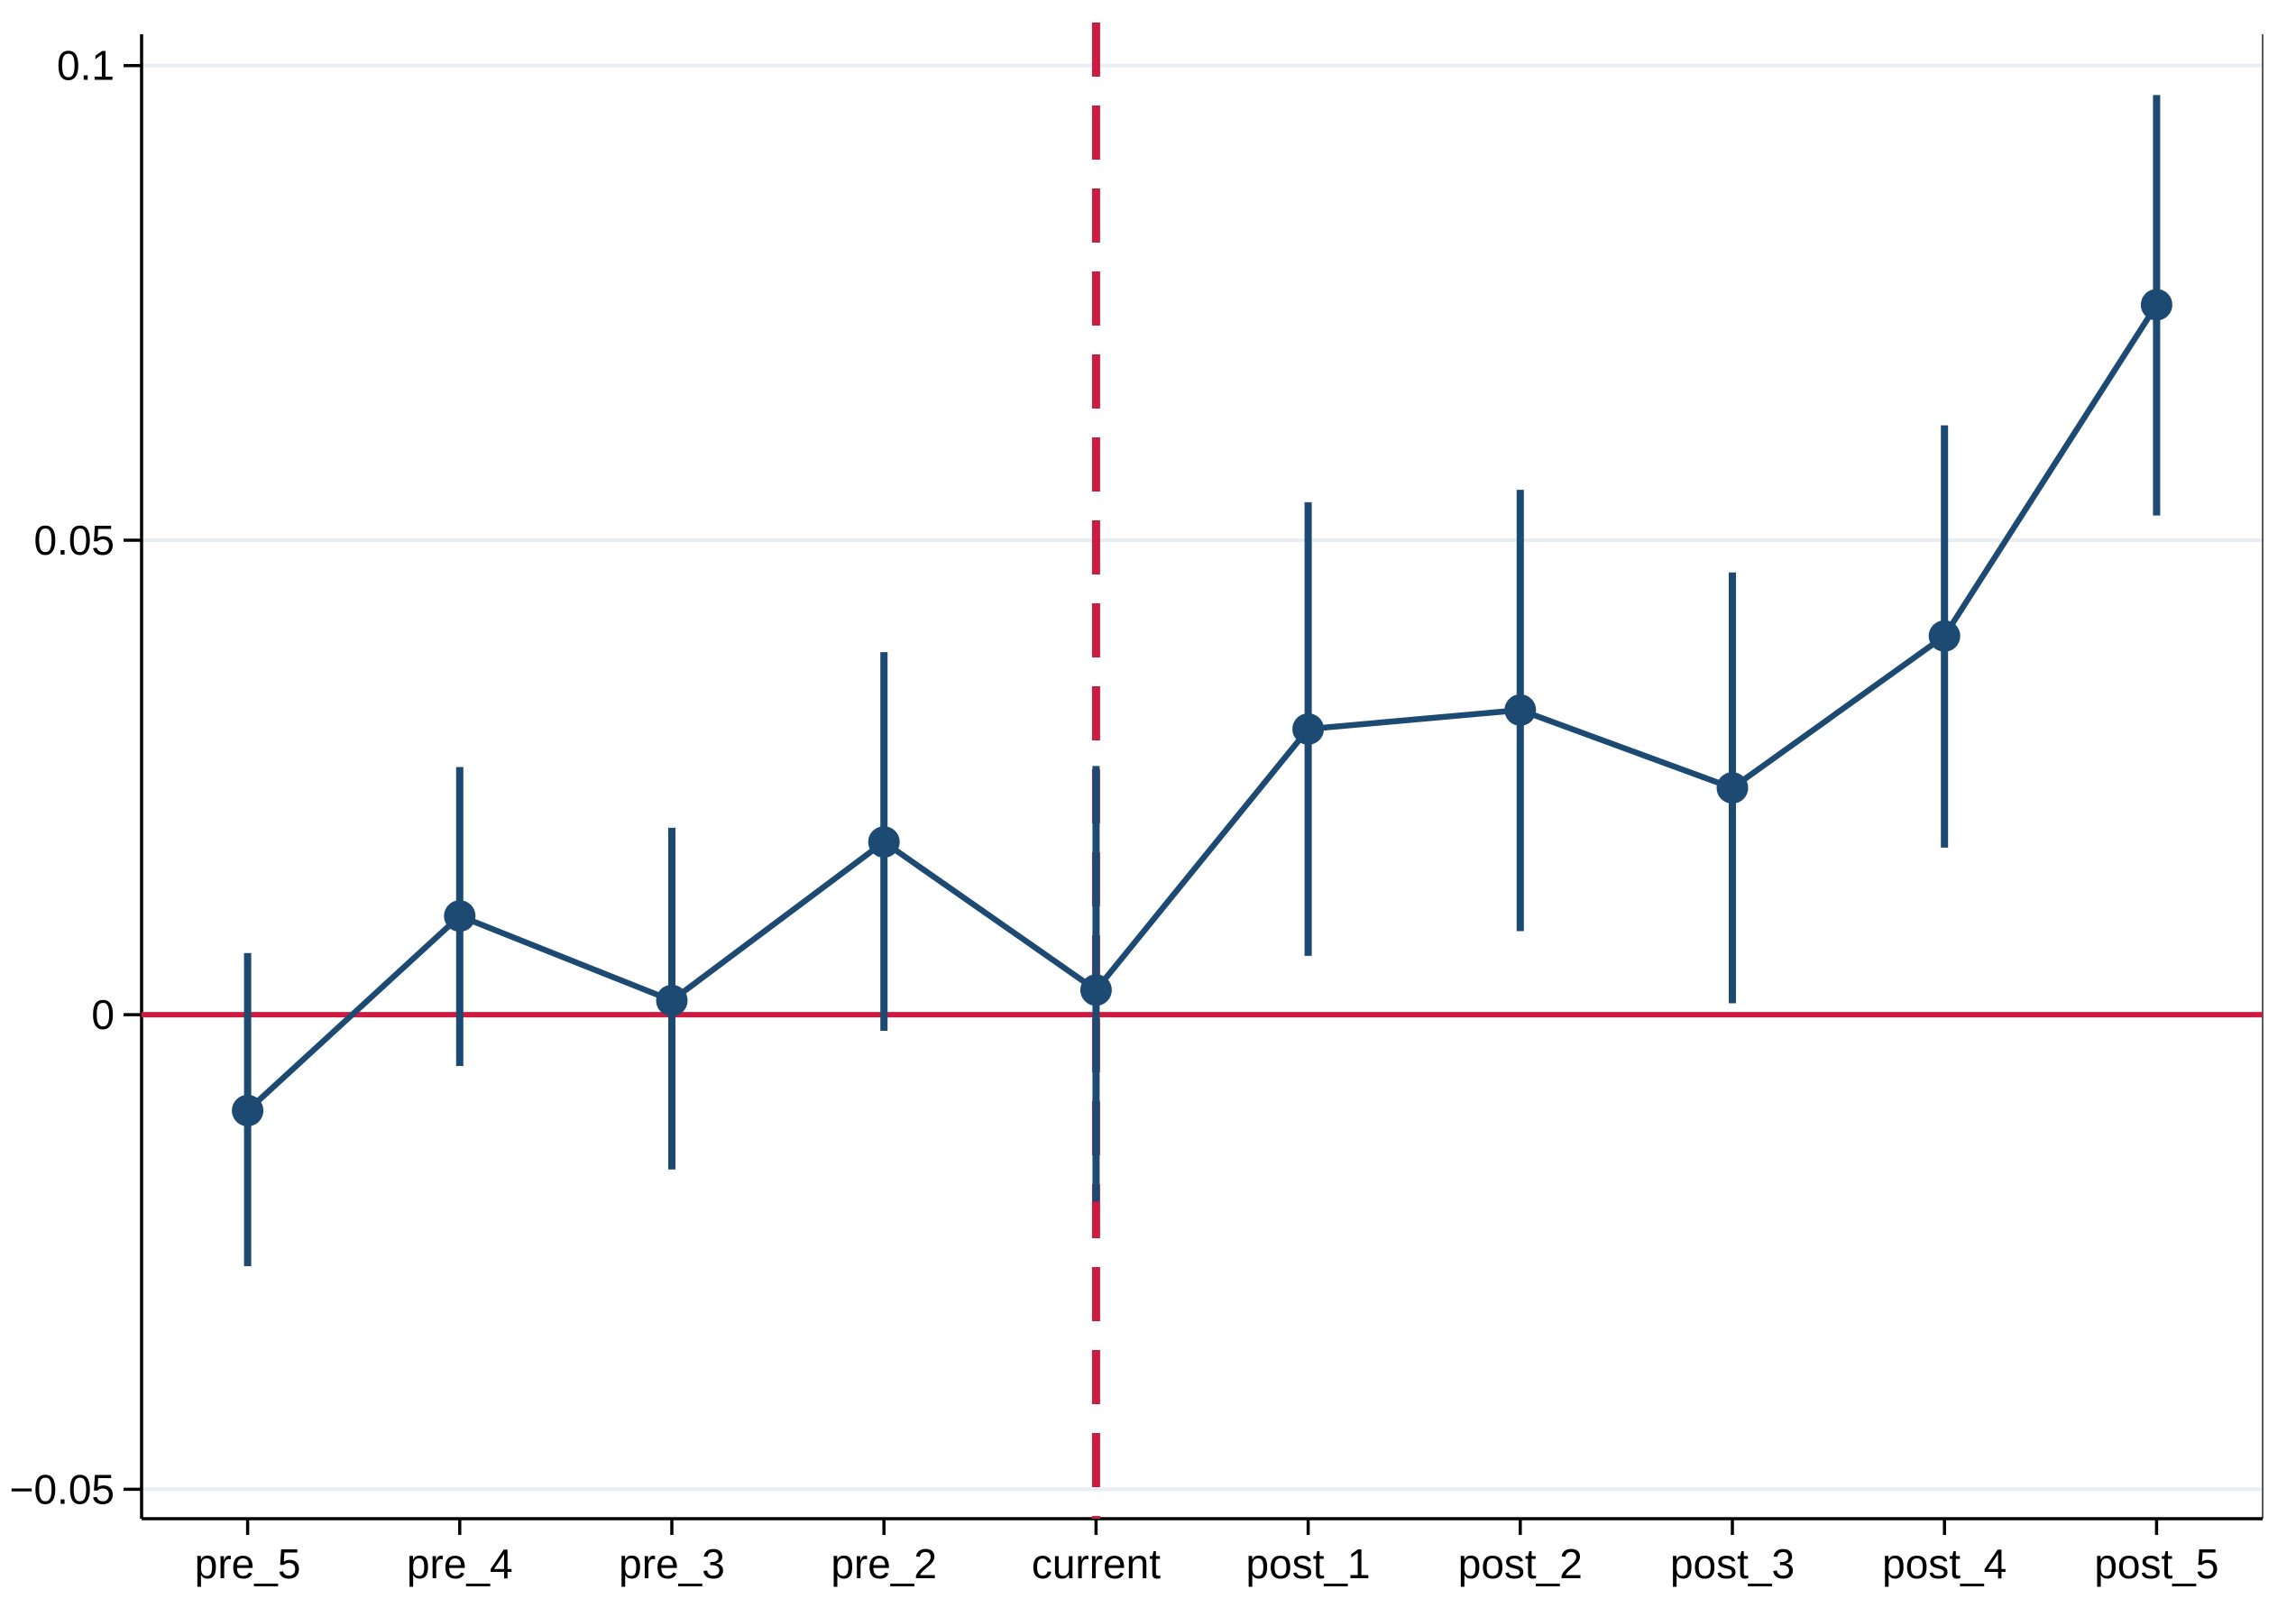 The height and width of the screenshot is (1617, 2296). I want to click on x-tick-label: pre_5, so click(248, 1563).